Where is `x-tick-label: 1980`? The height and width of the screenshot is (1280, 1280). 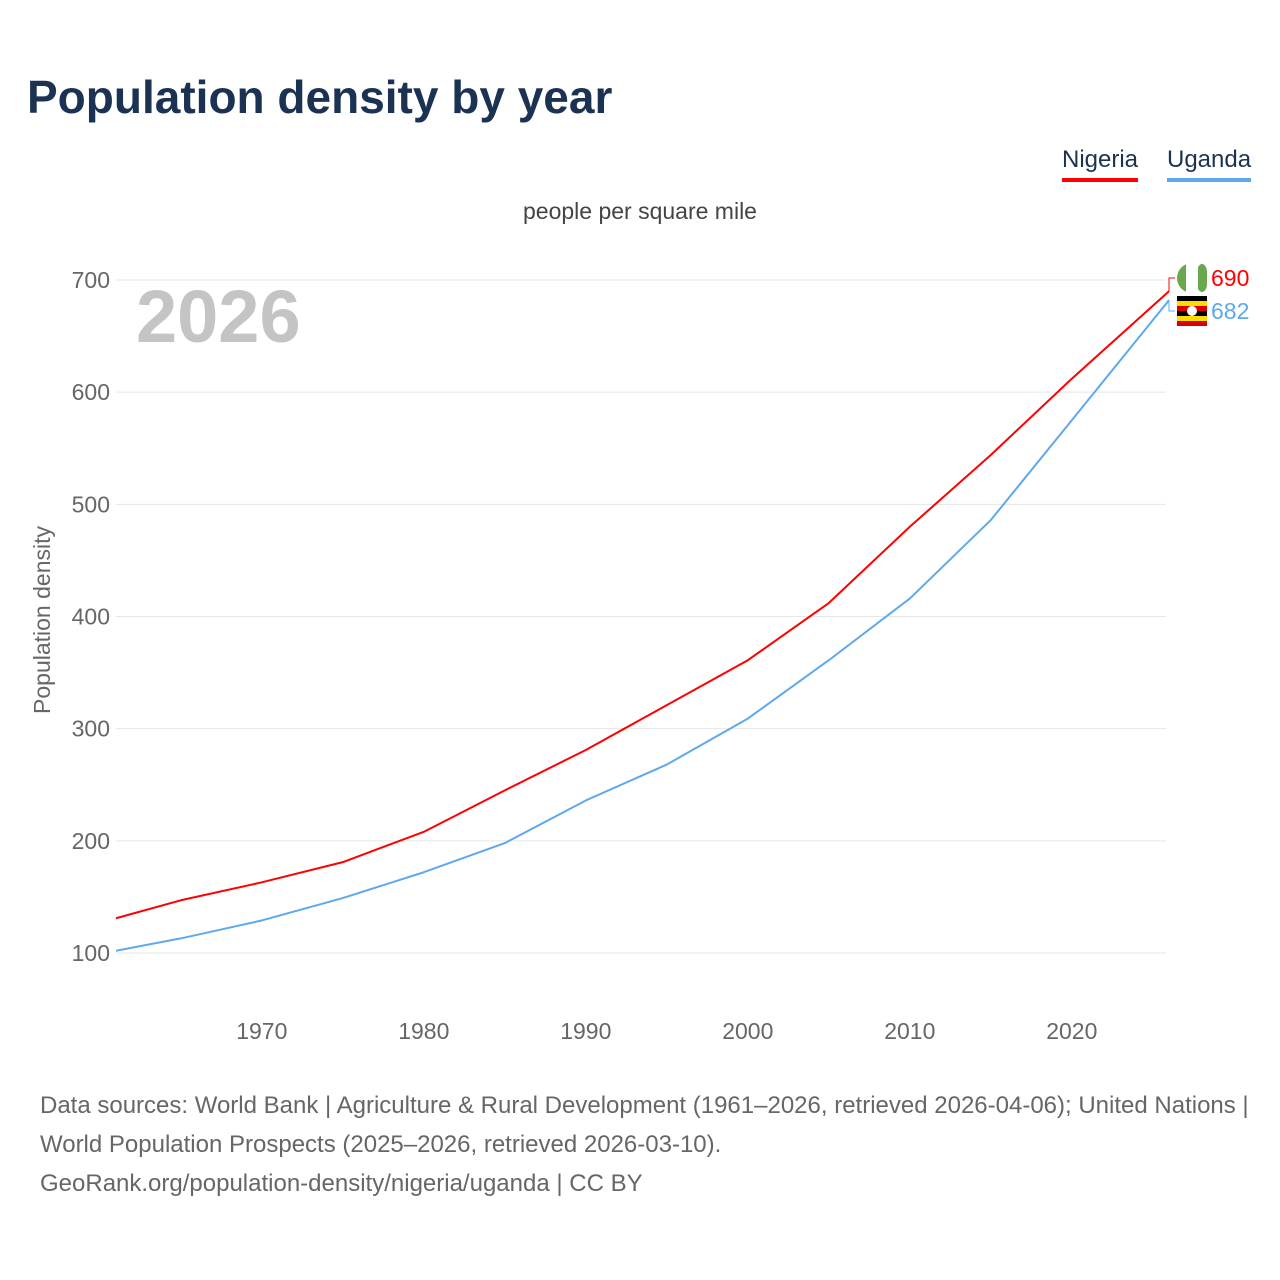 x-tick-label: 1980 is located at coordinates (423, 1031).